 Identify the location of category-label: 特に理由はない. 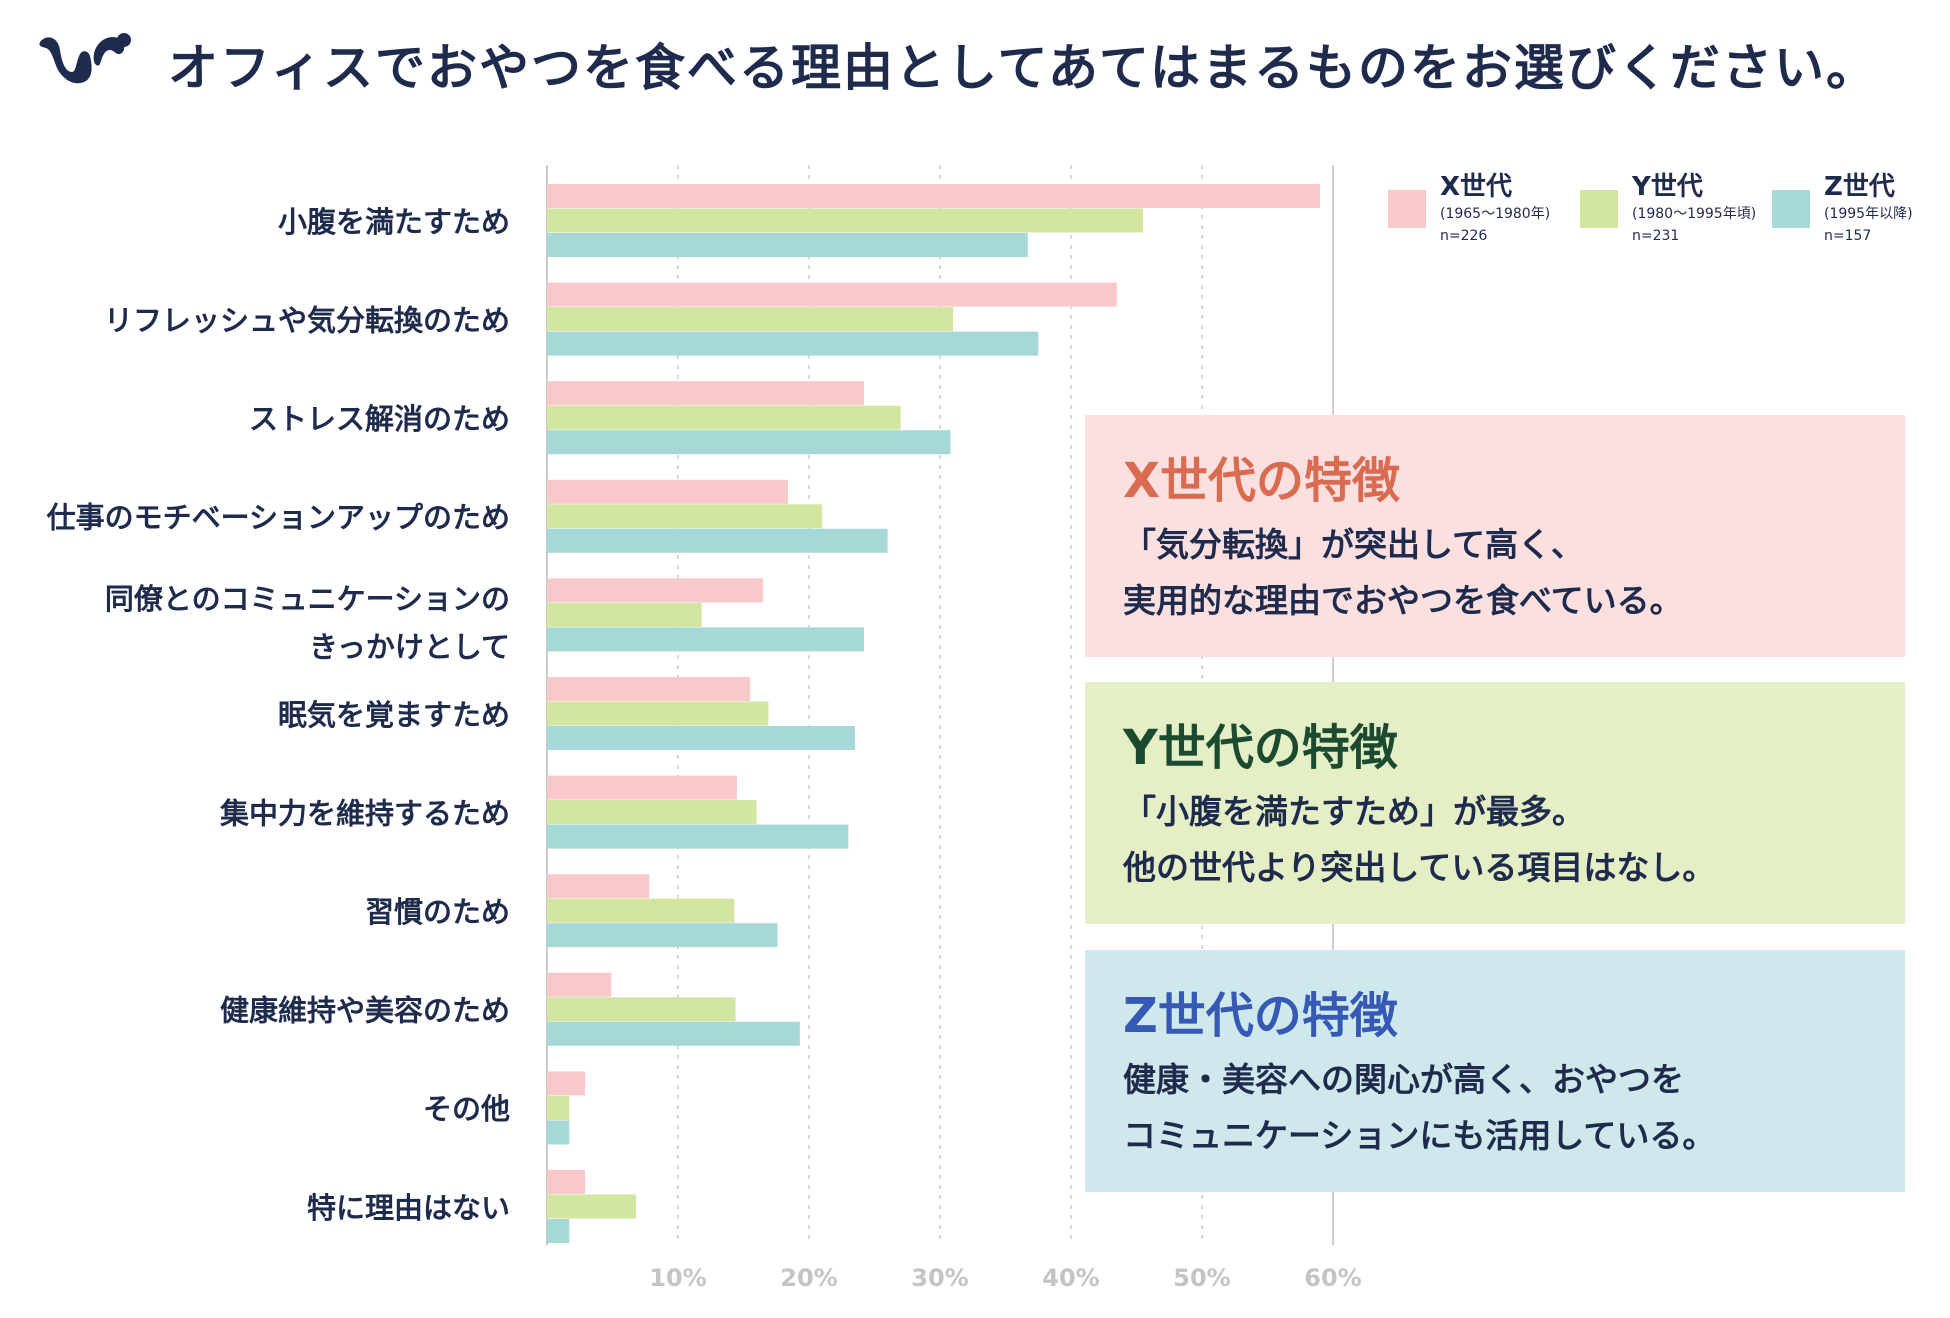
(408, 1208).